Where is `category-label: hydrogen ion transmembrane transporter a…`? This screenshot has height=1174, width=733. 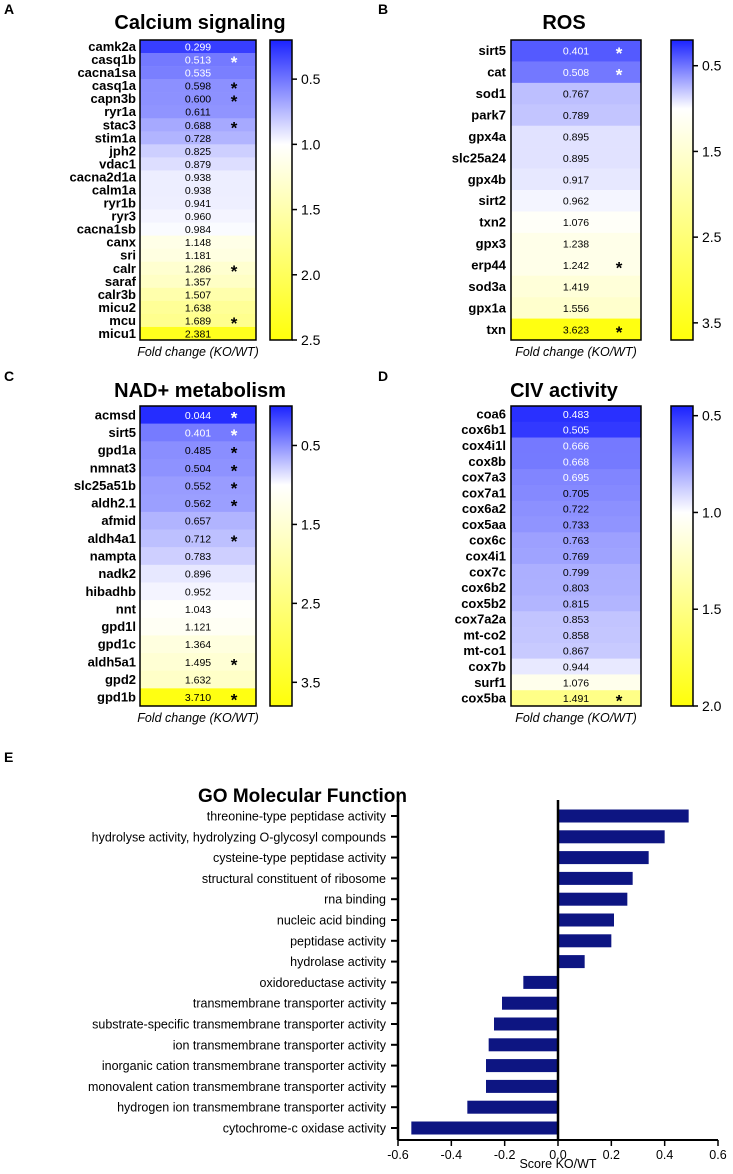
category-label: hydrogen ion transmembrane transporter a… is located at coordinates (252, 1108).